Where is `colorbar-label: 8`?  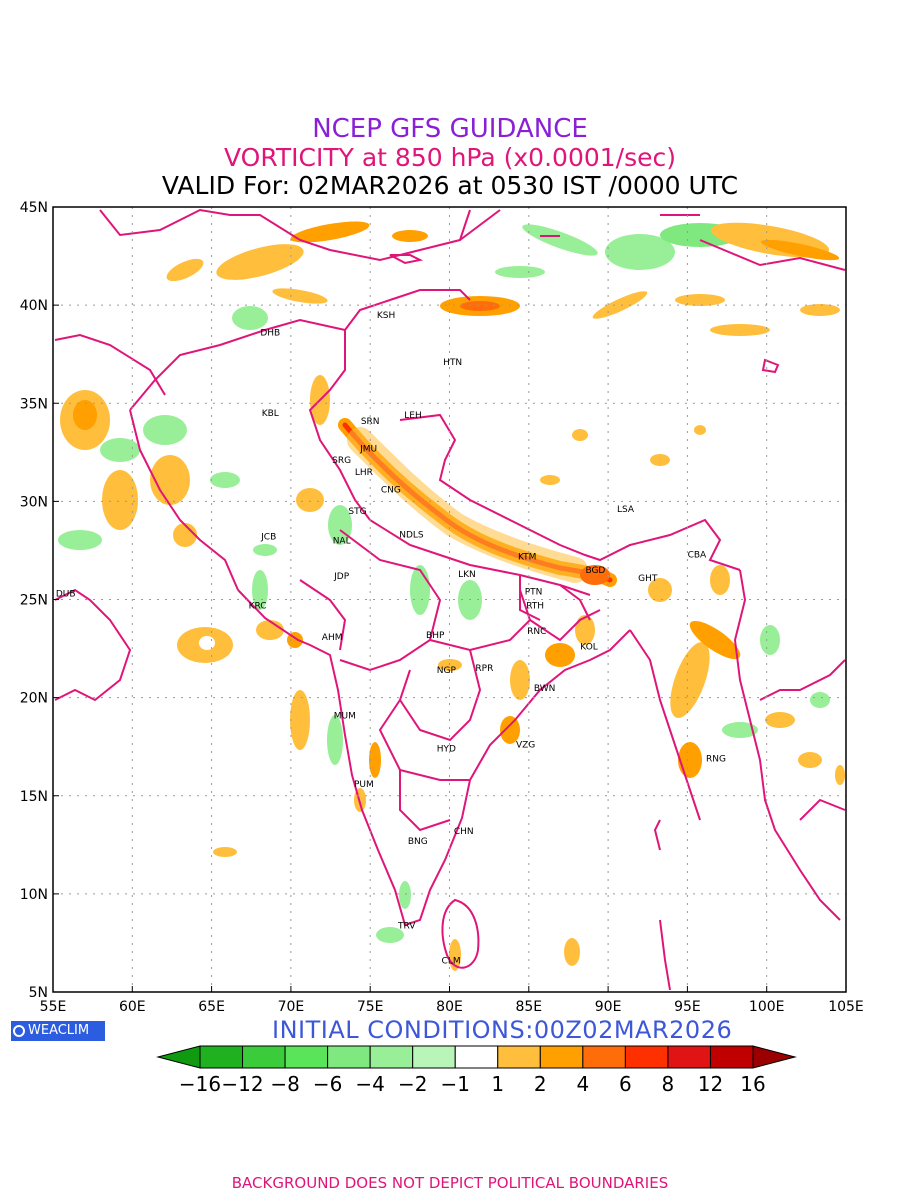
colorbar-label: 8 is located at coordinates (668, 1084).